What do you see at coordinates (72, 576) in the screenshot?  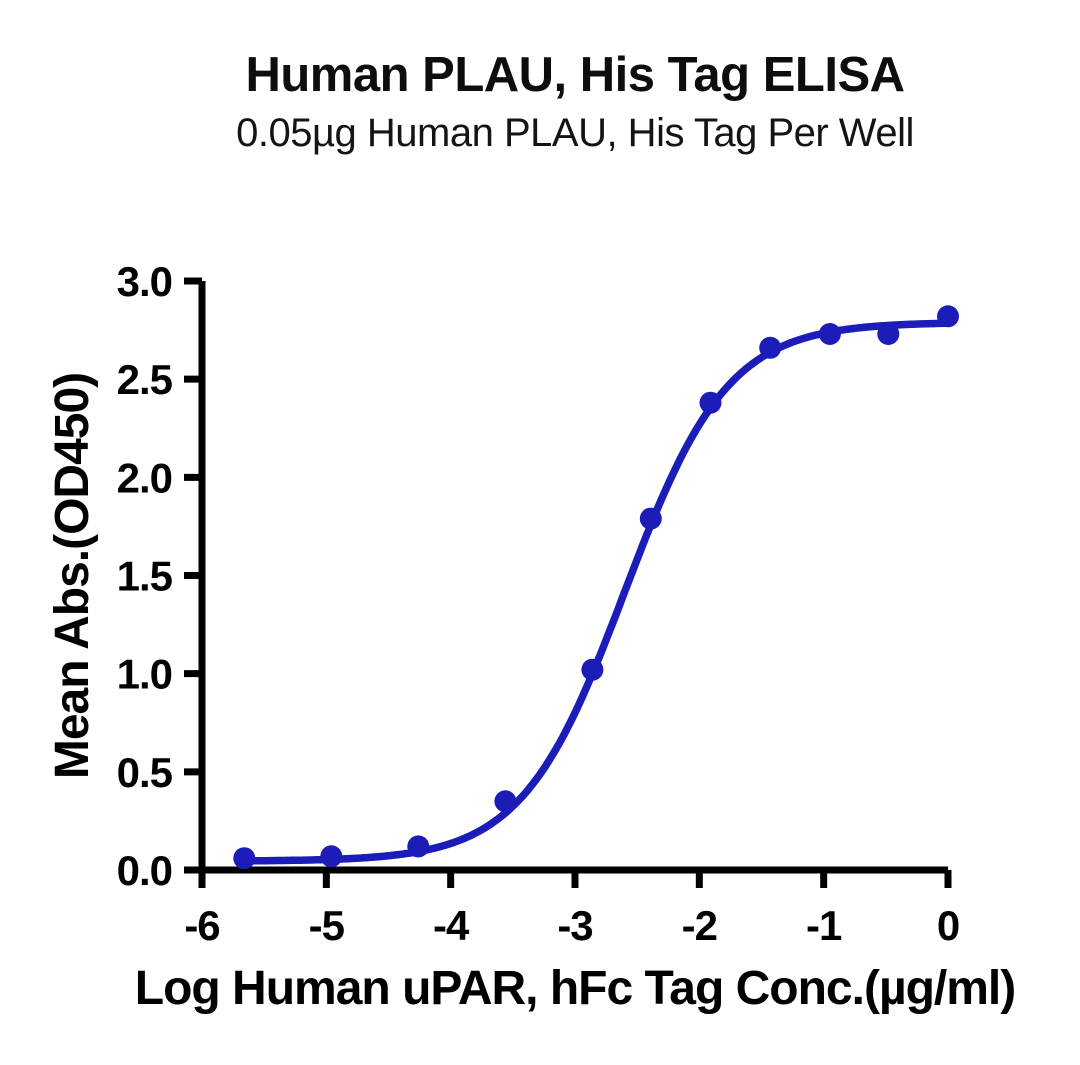 I see `y-axis-title: Mean Abs.(OD450)` at bounding box center [72, 576].